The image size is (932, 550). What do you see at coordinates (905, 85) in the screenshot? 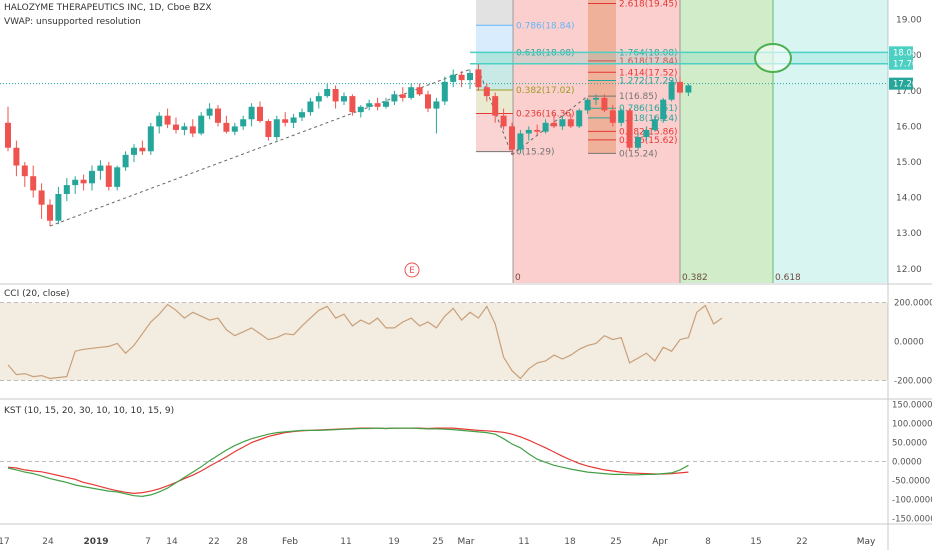
I see `price-badge-label: 17.20` at bounding box center [905, 85].